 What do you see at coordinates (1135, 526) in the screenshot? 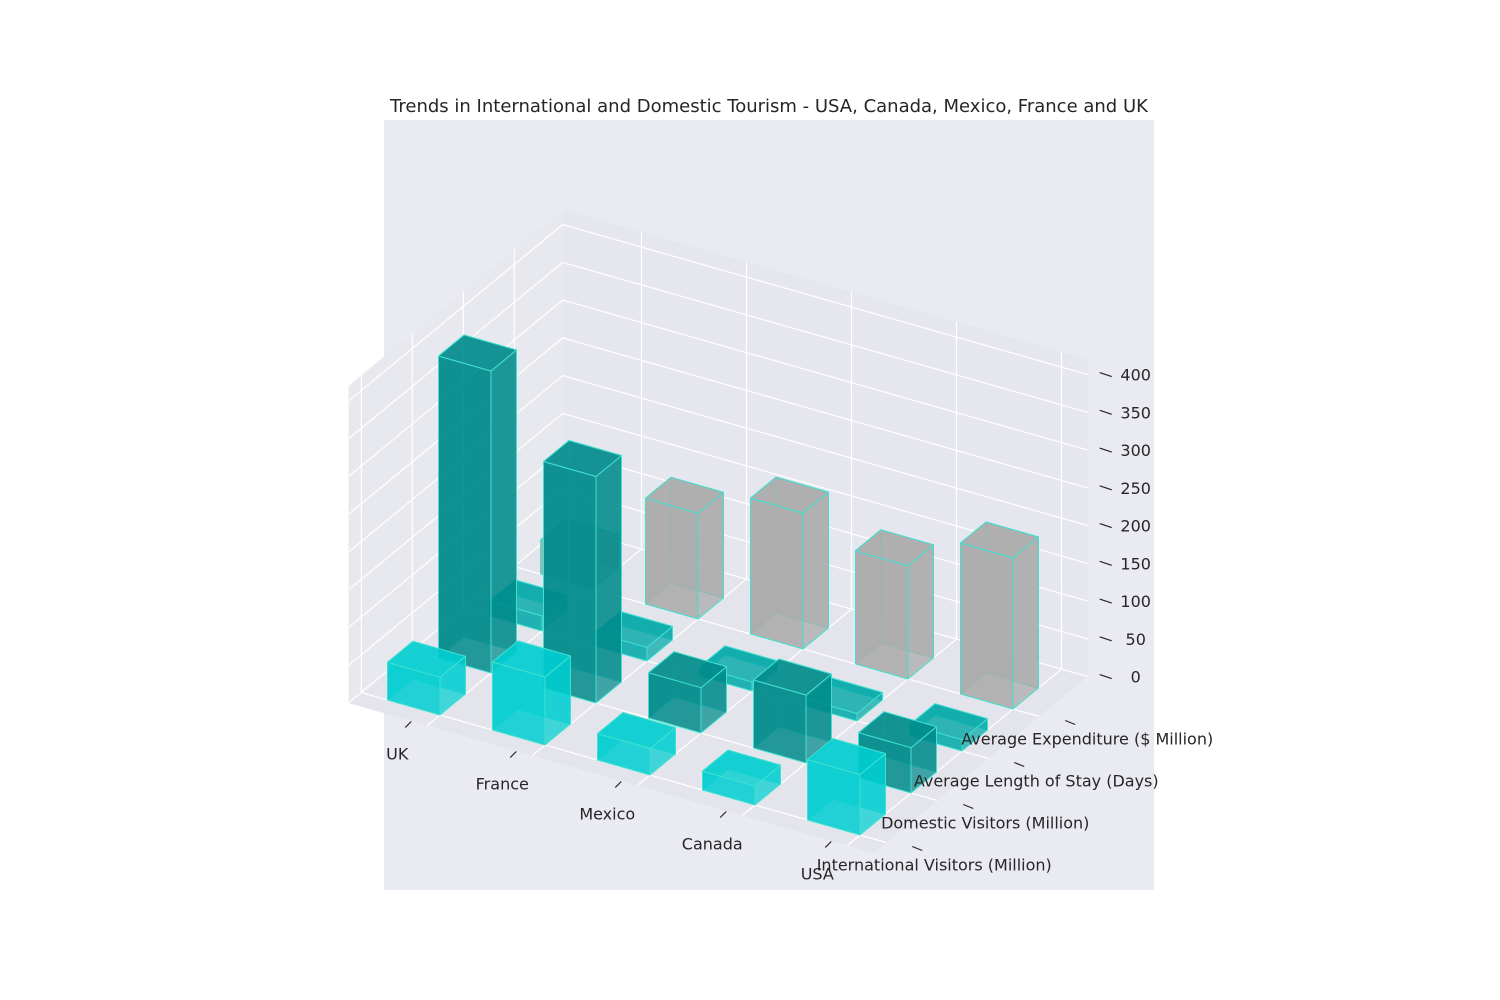
I see `z-tick-label: 200` at bounding box center [1135, 526].